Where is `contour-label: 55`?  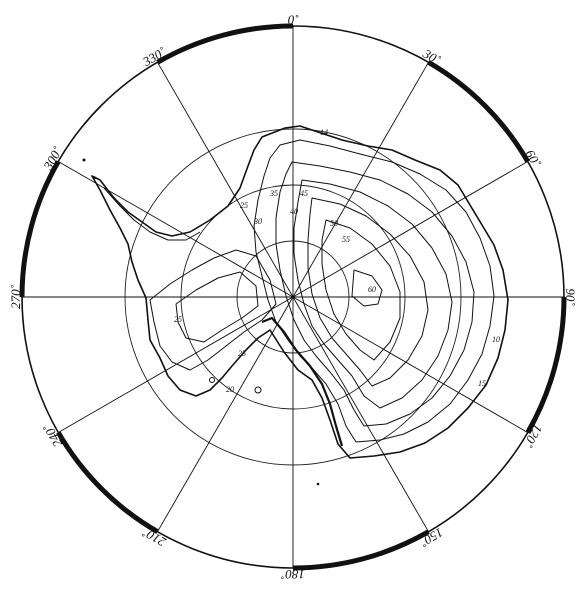 contour-label: 55 is located at coordinates (346, 239).